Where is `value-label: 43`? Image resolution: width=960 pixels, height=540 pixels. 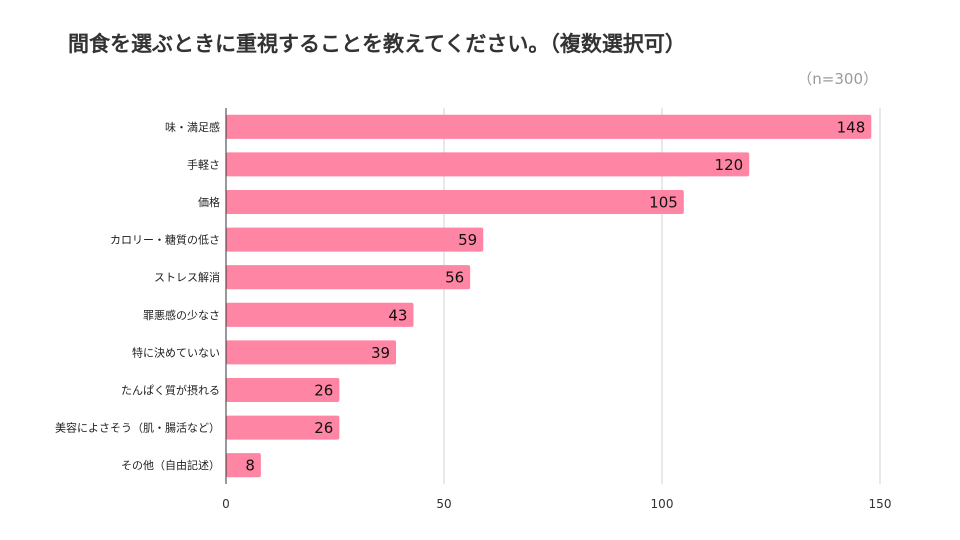
value-label: 43 is located at coordinates (397, 315).